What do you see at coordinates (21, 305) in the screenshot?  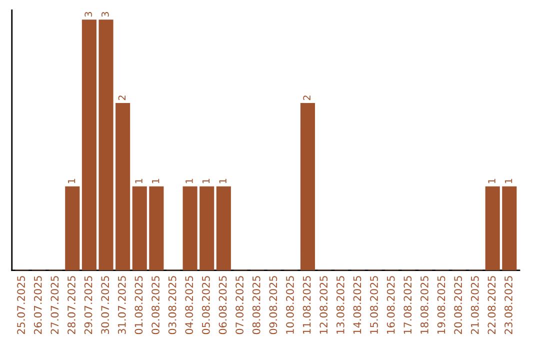 I see `x-tick-label: 25.07.2025` at bounding box center [21, 305].